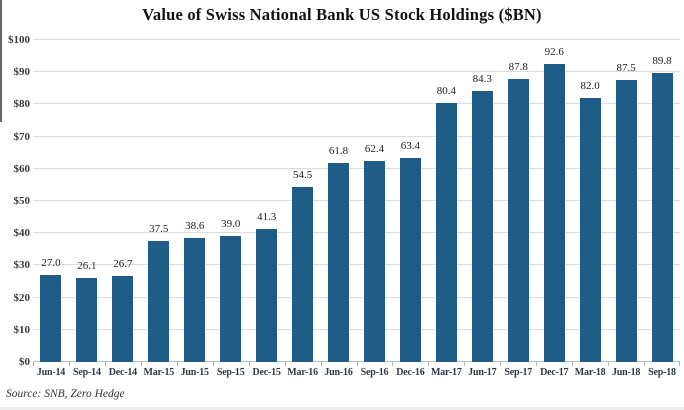  What do you see at coordinates (302, 372) in the screenshot?
I see `x-tick-label: Mar-16` at bounding box center [302, 372].